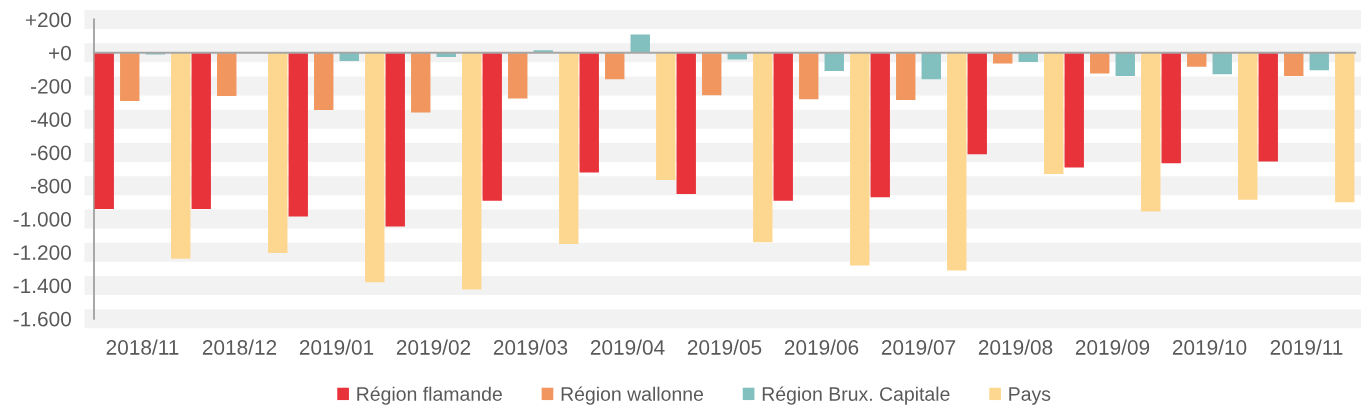 This screenshot has width=1361, height=414. I want to click on y-tick-label: -800, so click(51, 186).